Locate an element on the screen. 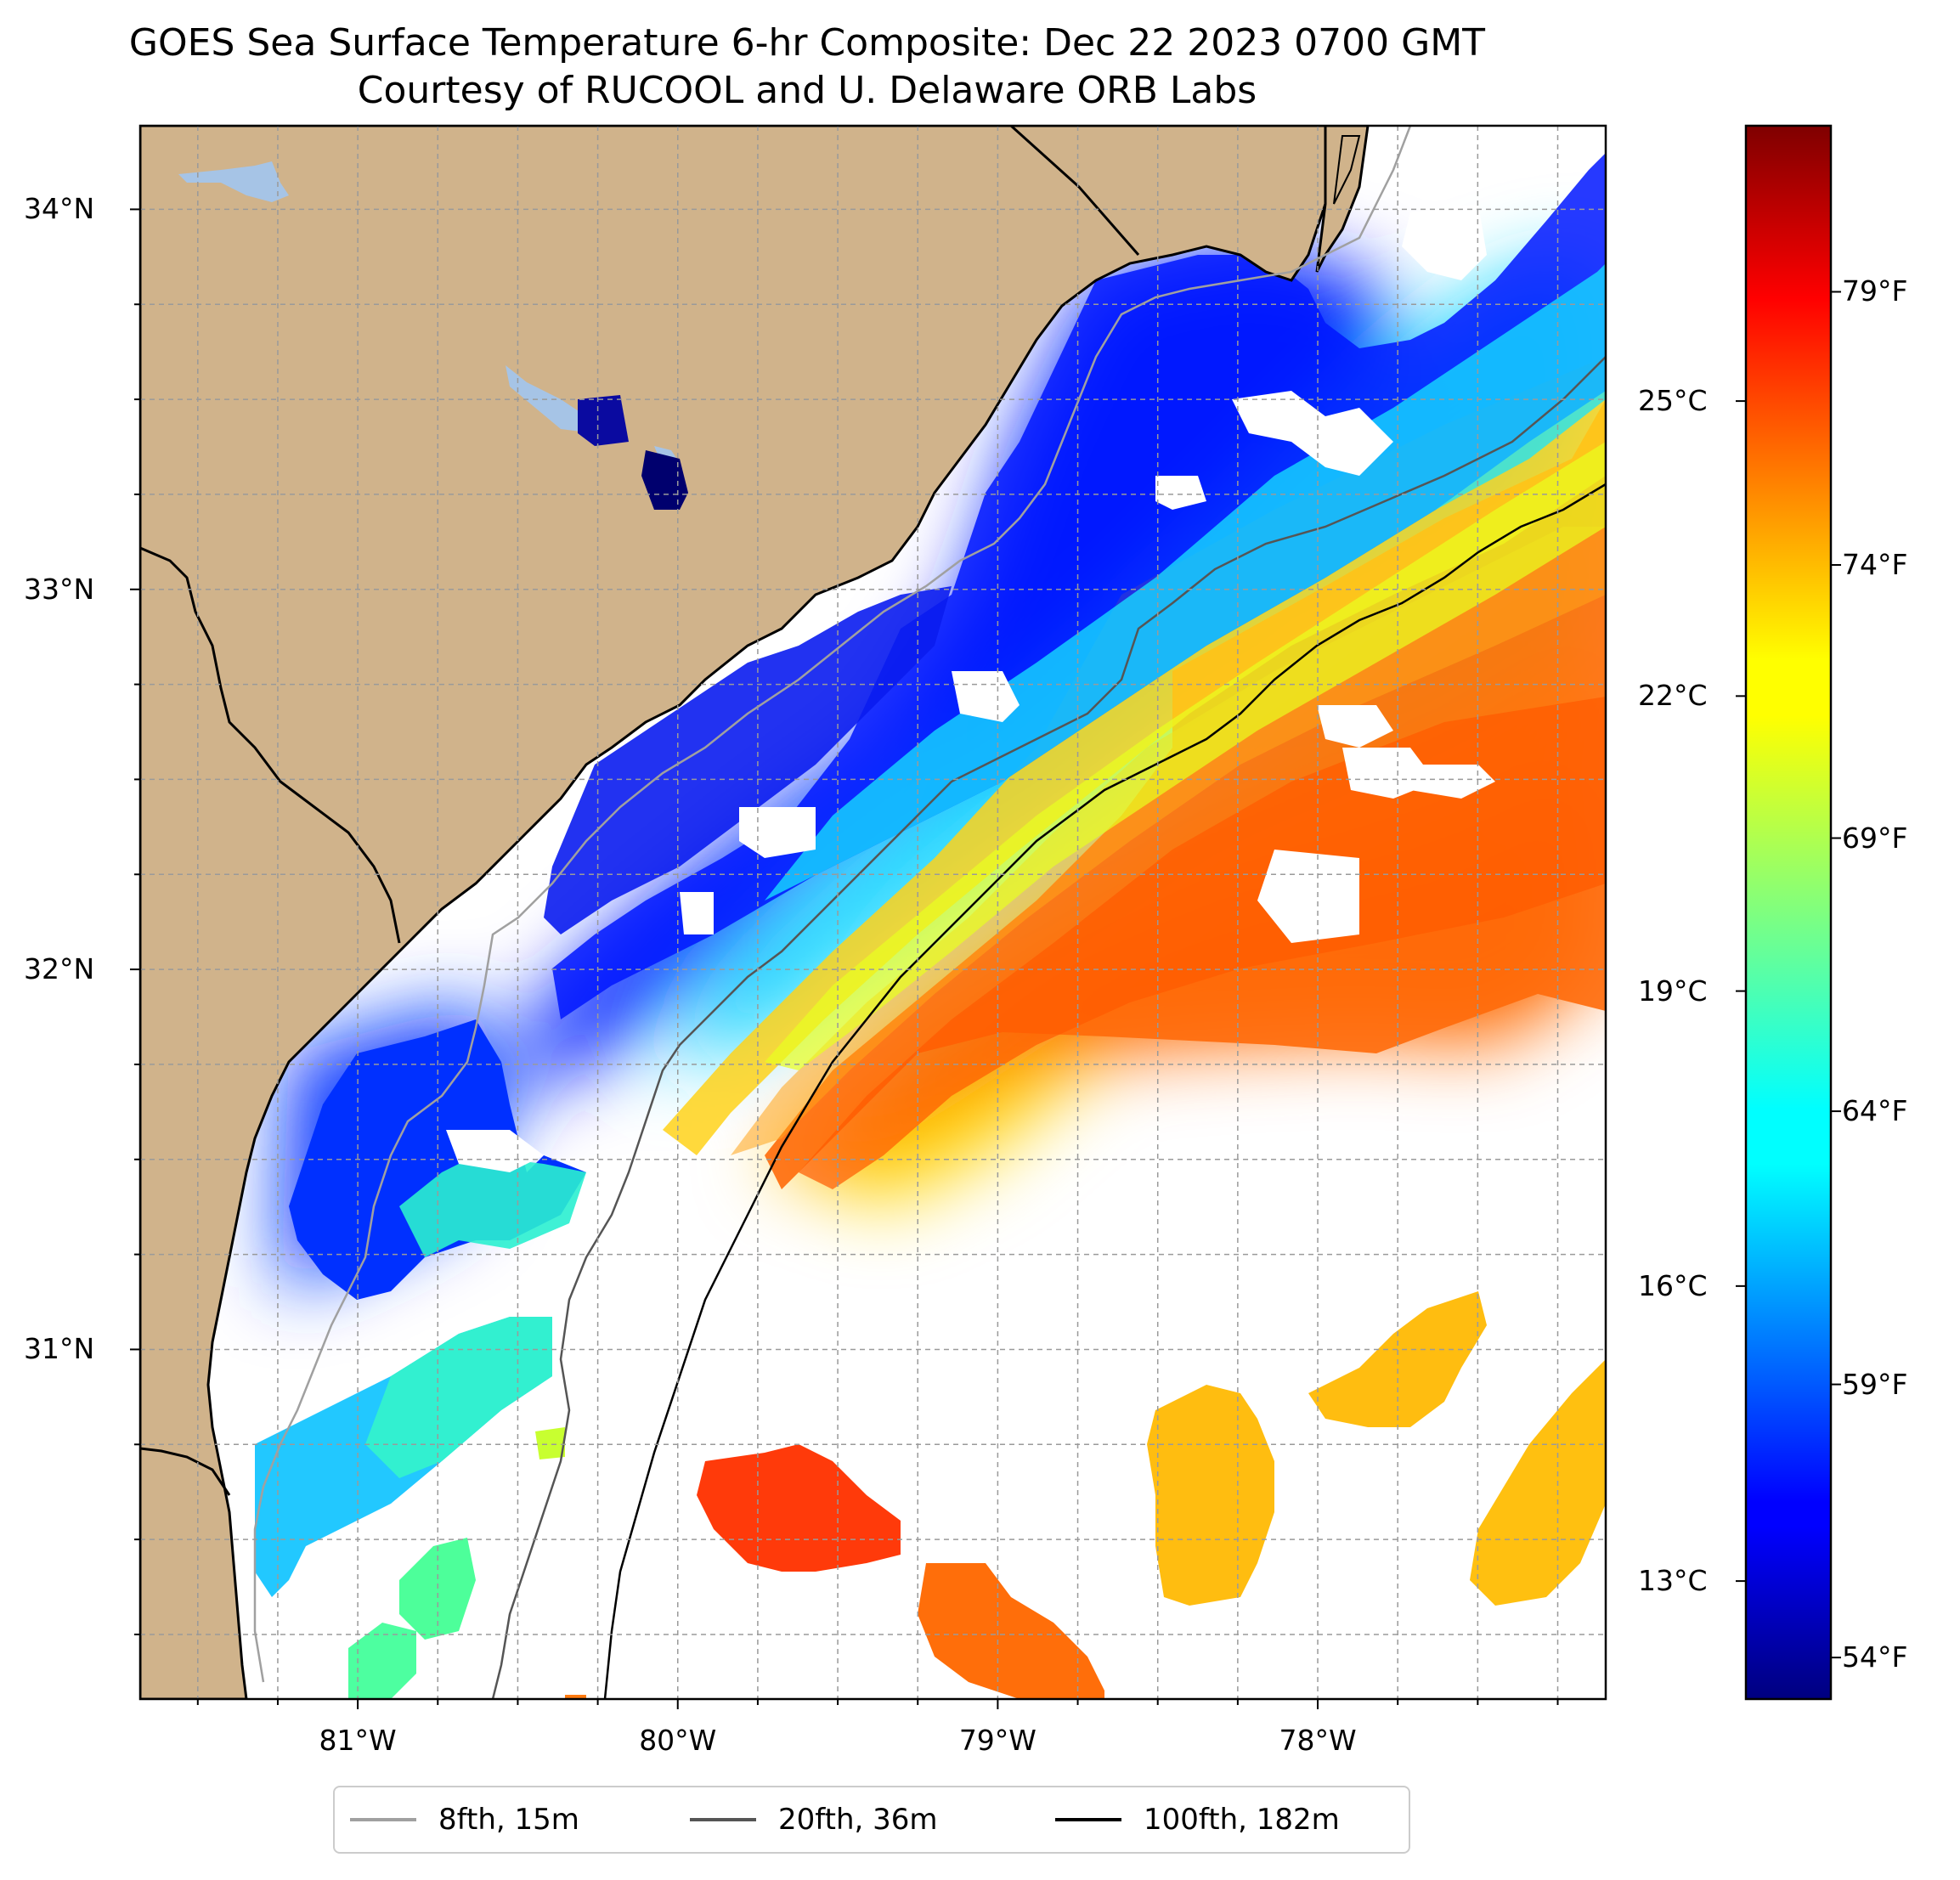 The image size is (1960, 1880). sst-patch-gulfstream is located at coordinates (1203, 943).